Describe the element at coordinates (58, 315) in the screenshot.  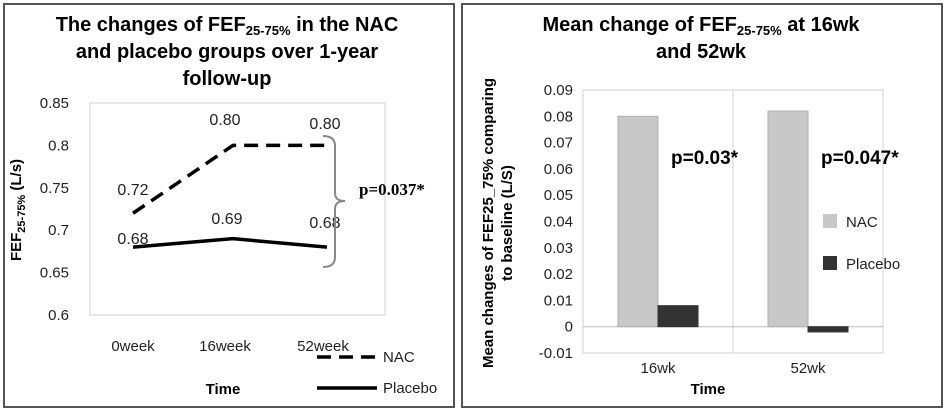
I see `y-tick-label: 0.6` at that location.